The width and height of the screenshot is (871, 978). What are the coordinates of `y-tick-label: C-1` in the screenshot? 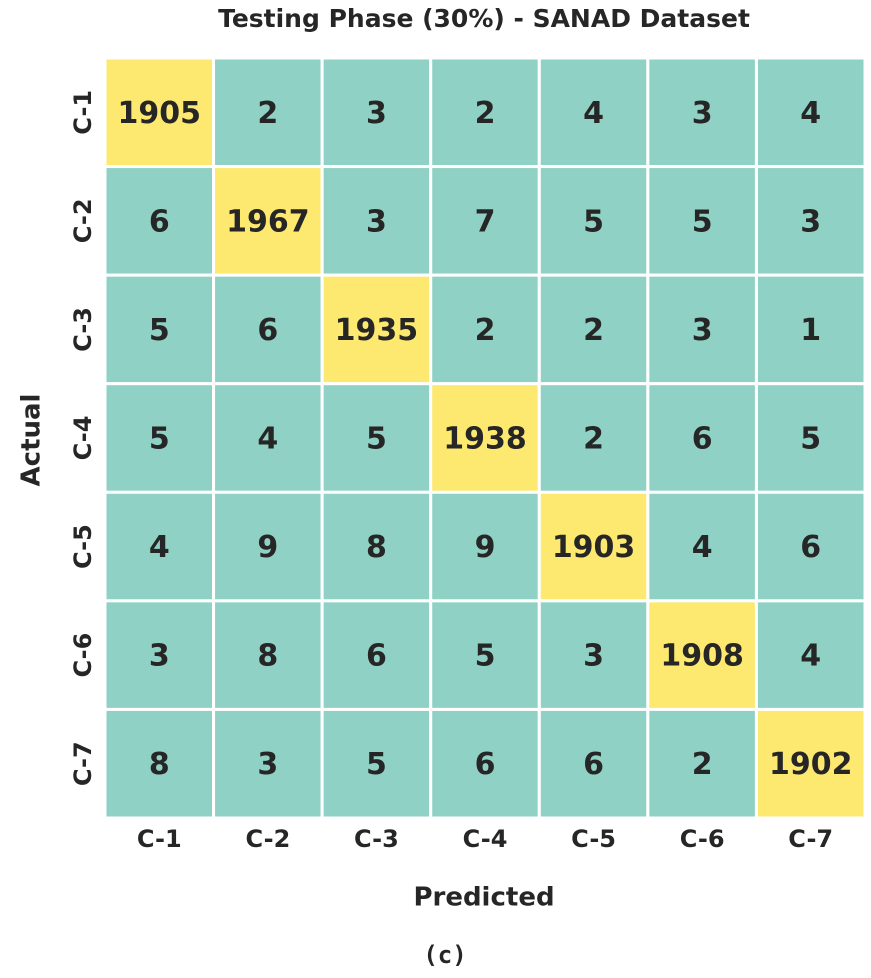 It's located at (83, 112).